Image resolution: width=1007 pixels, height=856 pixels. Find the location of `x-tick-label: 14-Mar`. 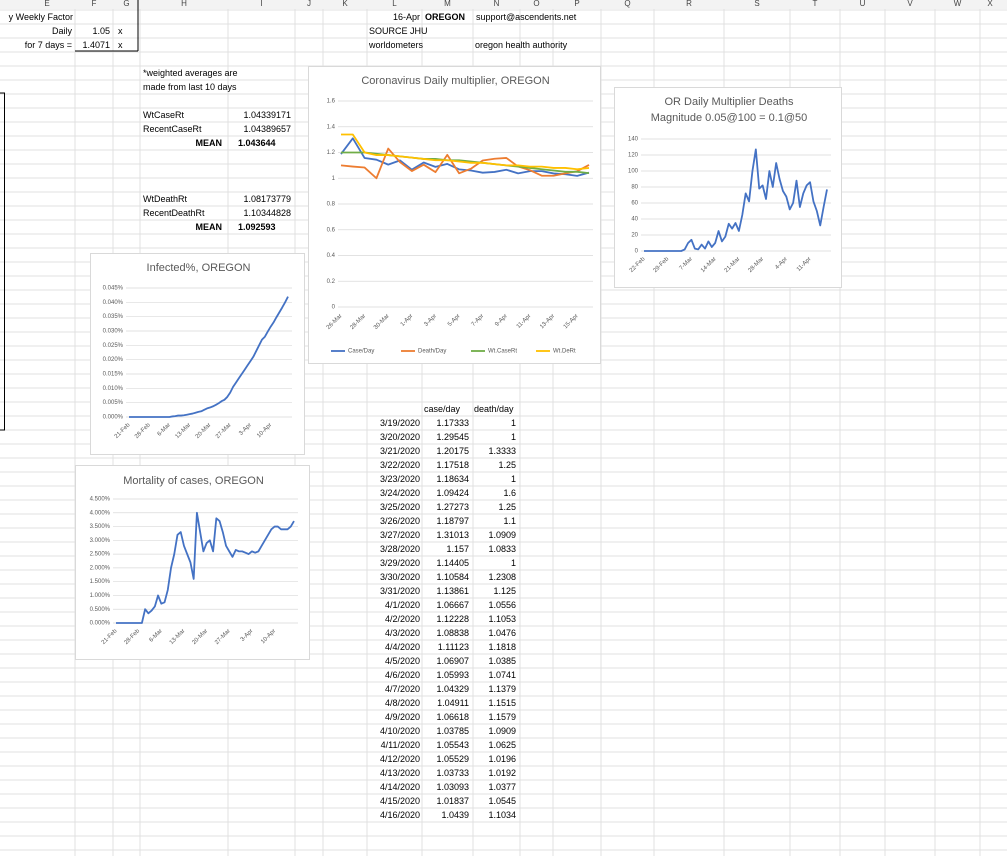

x-tick-label: 14-Mar is located at coordinates (709, 265).